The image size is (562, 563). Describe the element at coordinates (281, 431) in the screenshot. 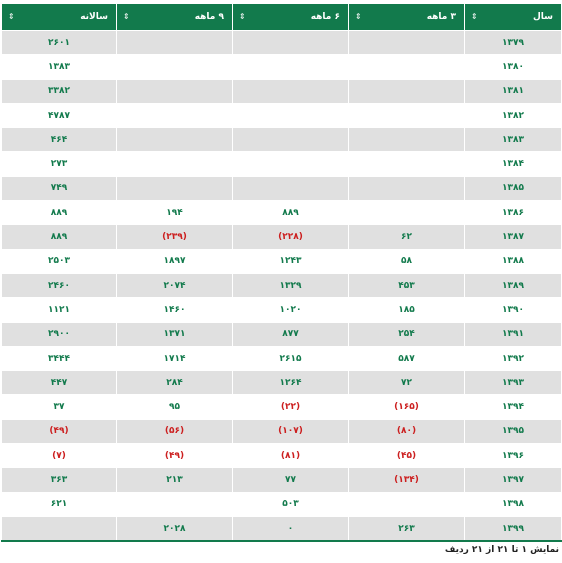

I see `table-row: ۱۳۹۵ (۸۰) (۱۰۷) (۵۶) (۴۹)` at that location.